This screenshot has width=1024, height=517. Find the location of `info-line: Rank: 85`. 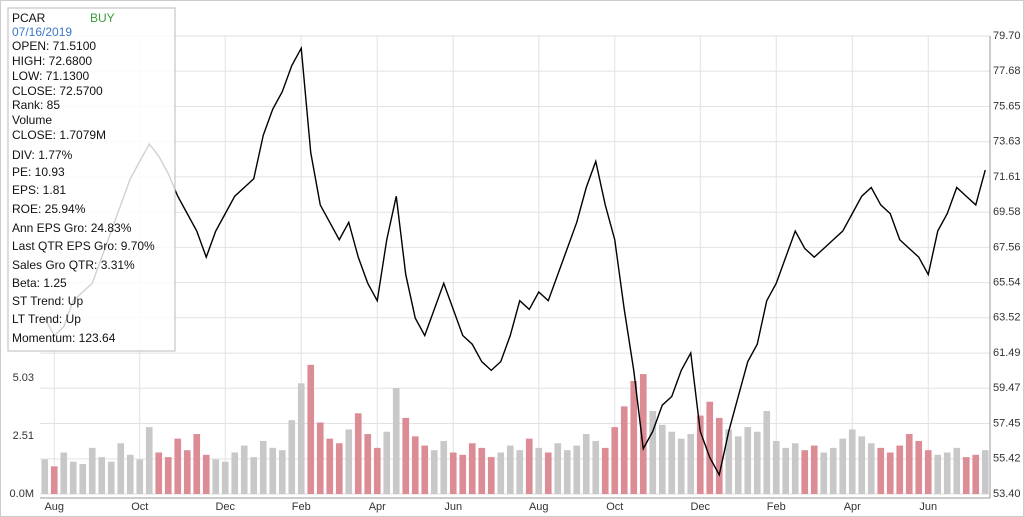

info-line: Rank: 85 is located at coordinates (36, 105).